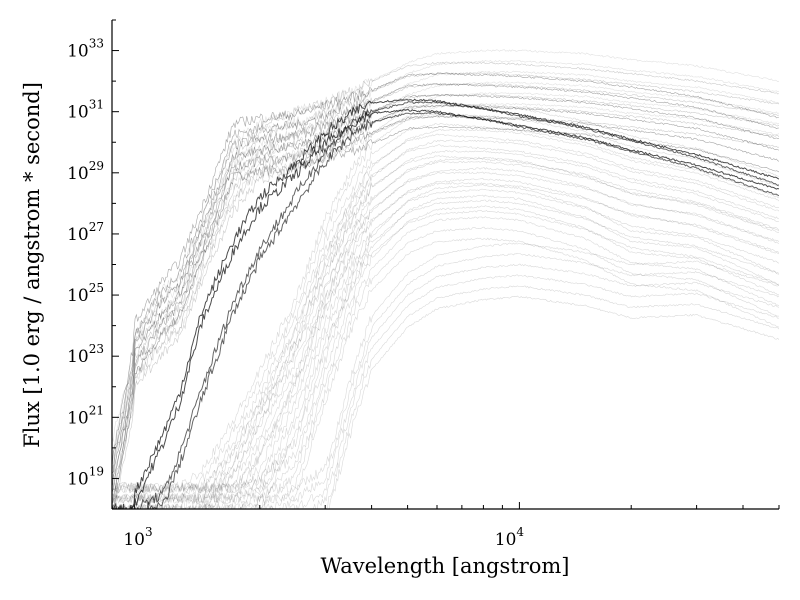  What do you see at coordinates (510, 537) in the screenshot?
I see `x-tick-label: 10⁴` at bounding box center [510, 537].